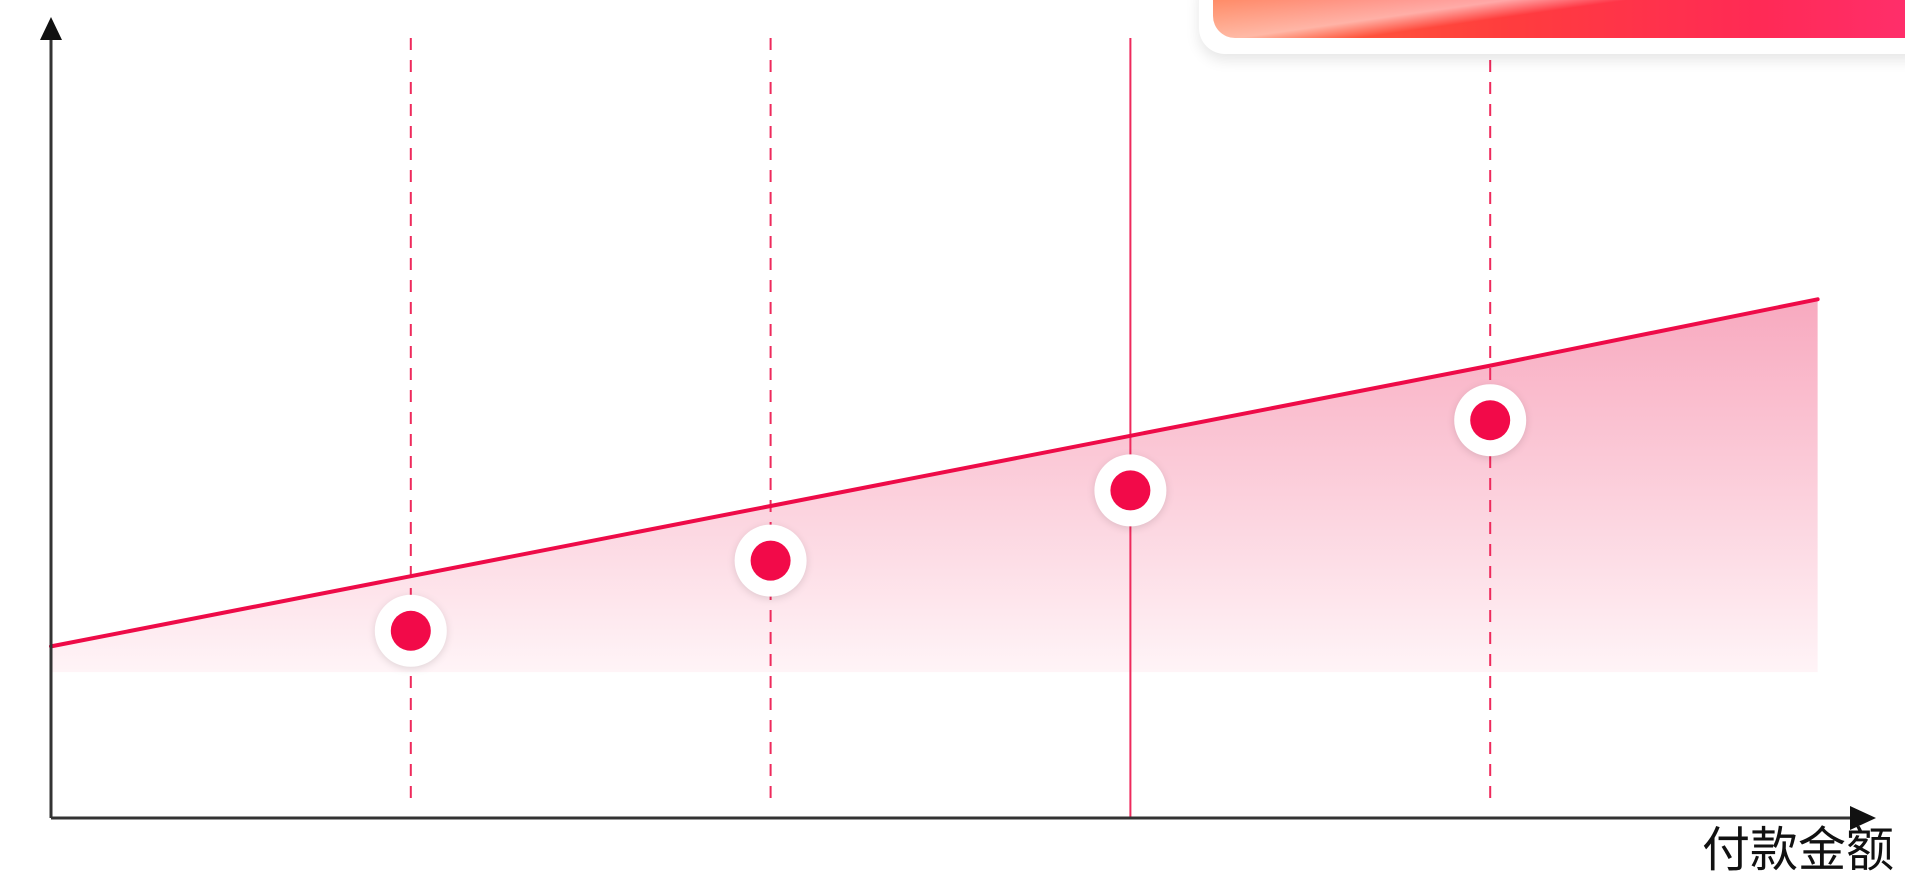  I want to click on top-right-banner-card, so click(1552, 27).